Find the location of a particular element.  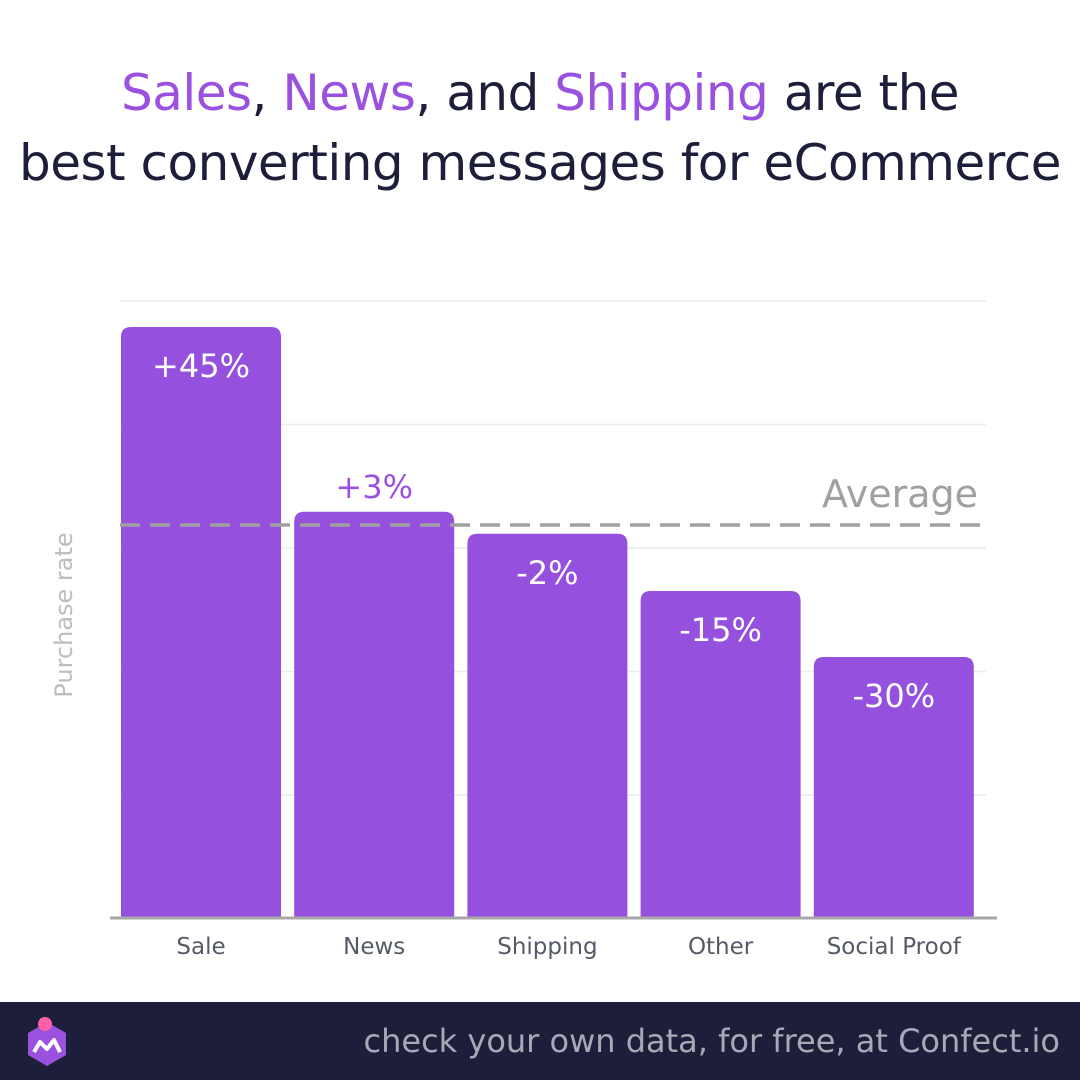

bar-other is located at coordinates (720, 754).